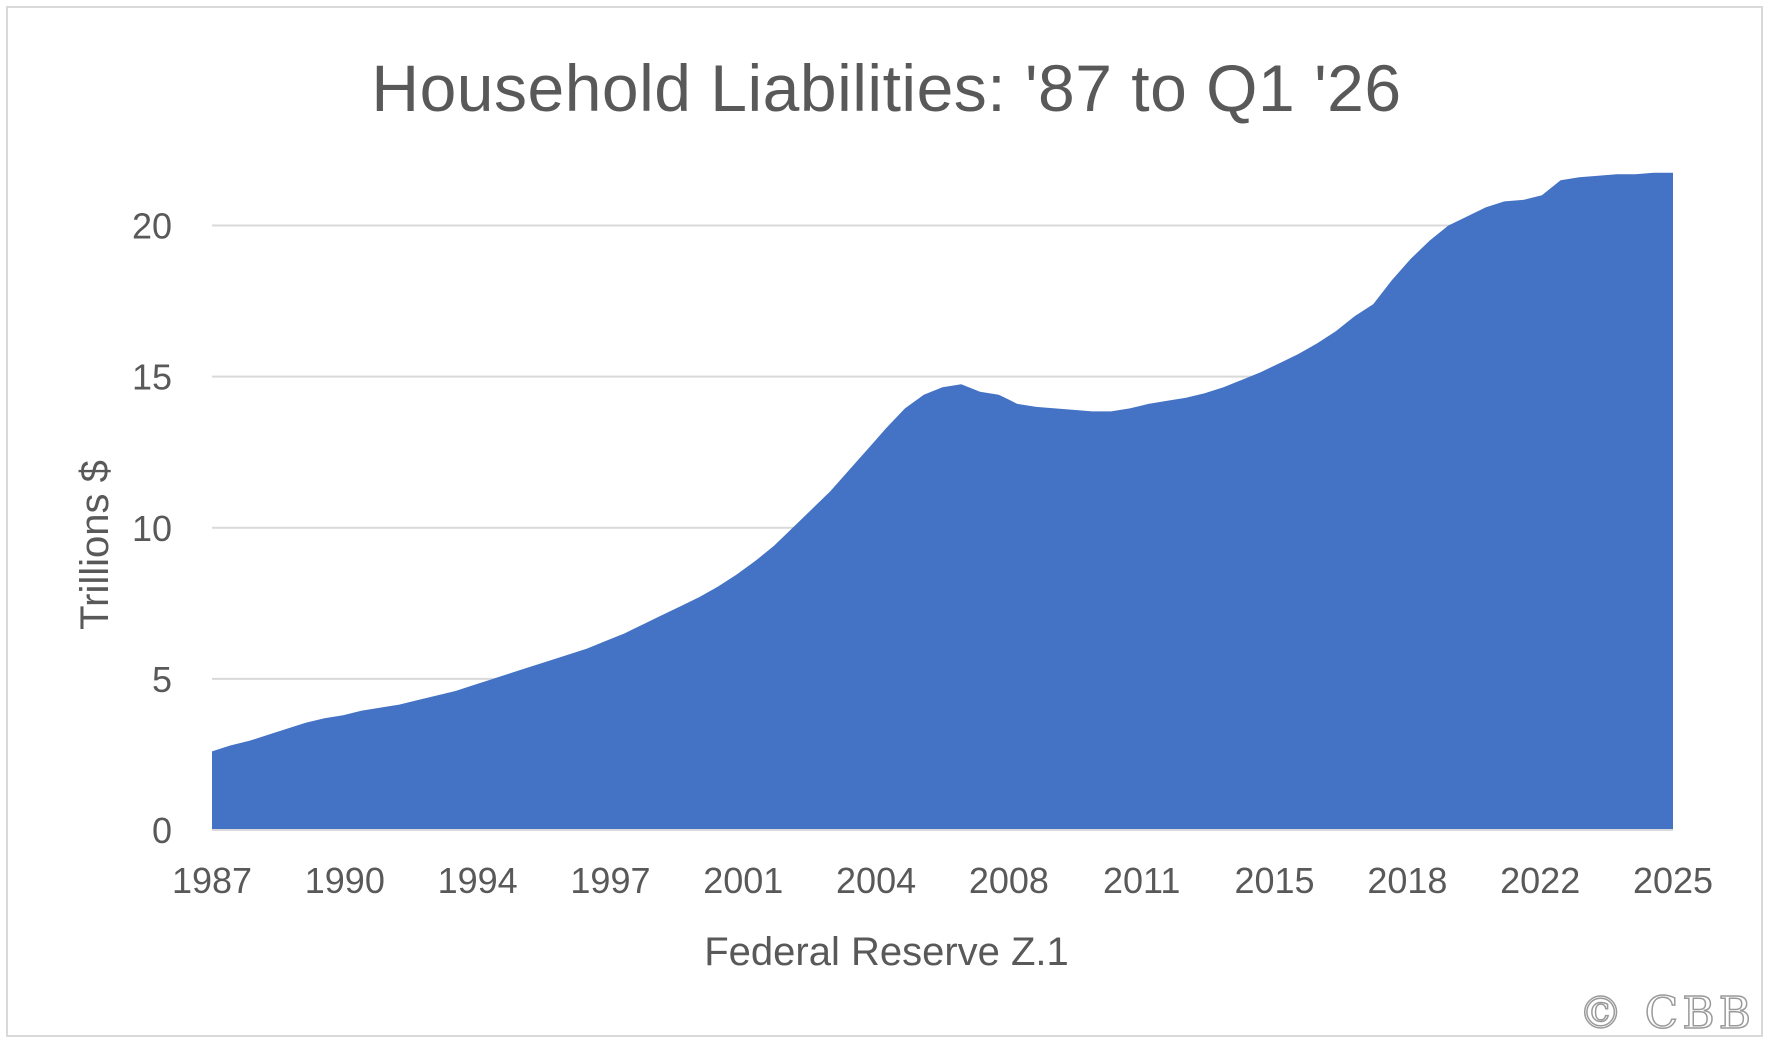 This screenshot has width=1773, height=1045. I want to click on x-tick-label: 2025, so click(1673, 880).